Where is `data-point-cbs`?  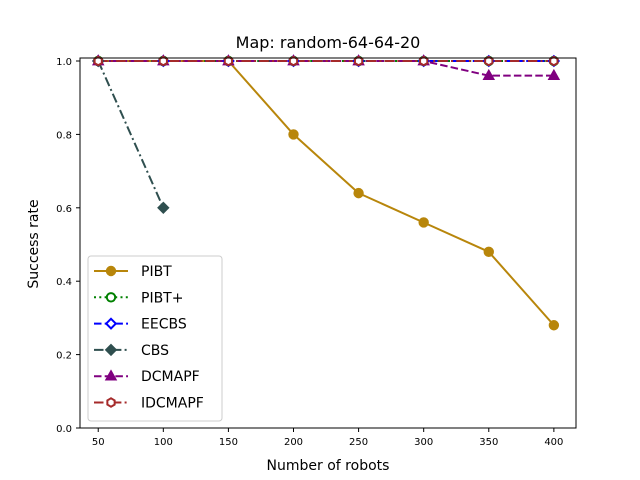 data-point-cbs is located at coordinates (163, 208).